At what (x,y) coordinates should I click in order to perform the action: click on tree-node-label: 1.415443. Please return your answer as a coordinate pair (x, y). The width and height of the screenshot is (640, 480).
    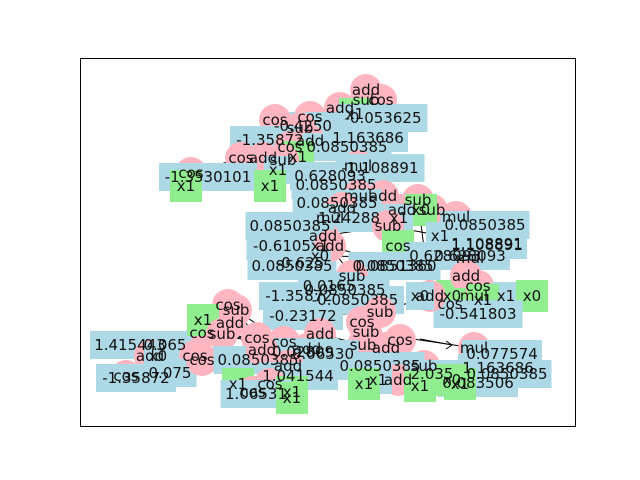
    Looking at the image, I should click on (130, 345).